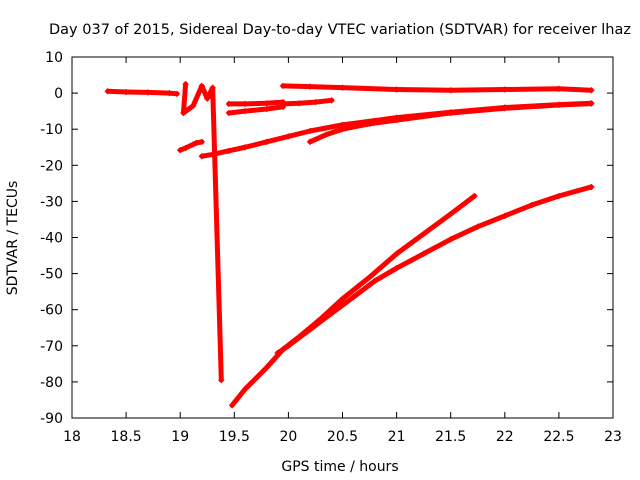  I want to click on y-tick-label: -60, so click(51, 311).